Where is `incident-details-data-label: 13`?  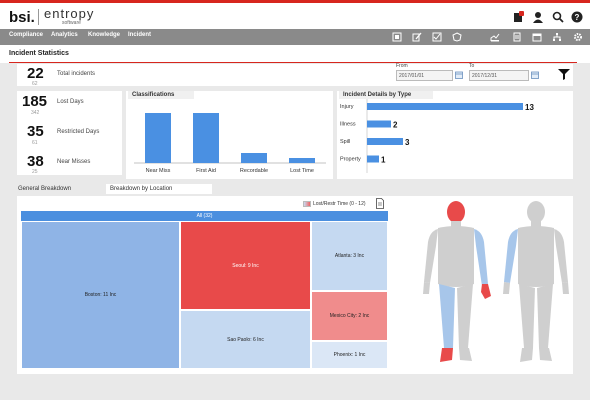
incident-details-data-label: 13 is located at coordinates (529, 107).